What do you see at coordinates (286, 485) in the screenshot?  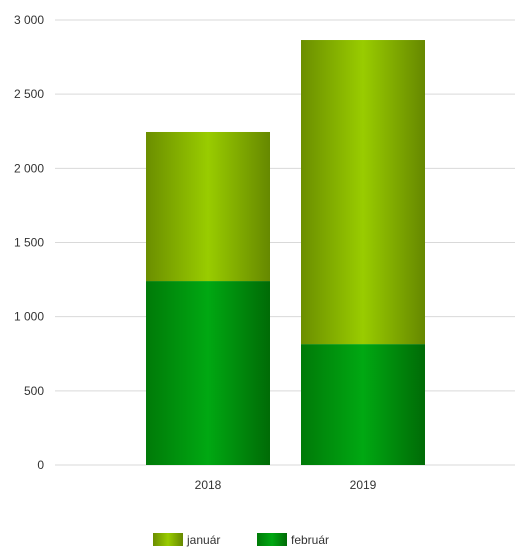 I see `x-axis-tick-labels: 2018 2019` at bounding box center [286, 485].